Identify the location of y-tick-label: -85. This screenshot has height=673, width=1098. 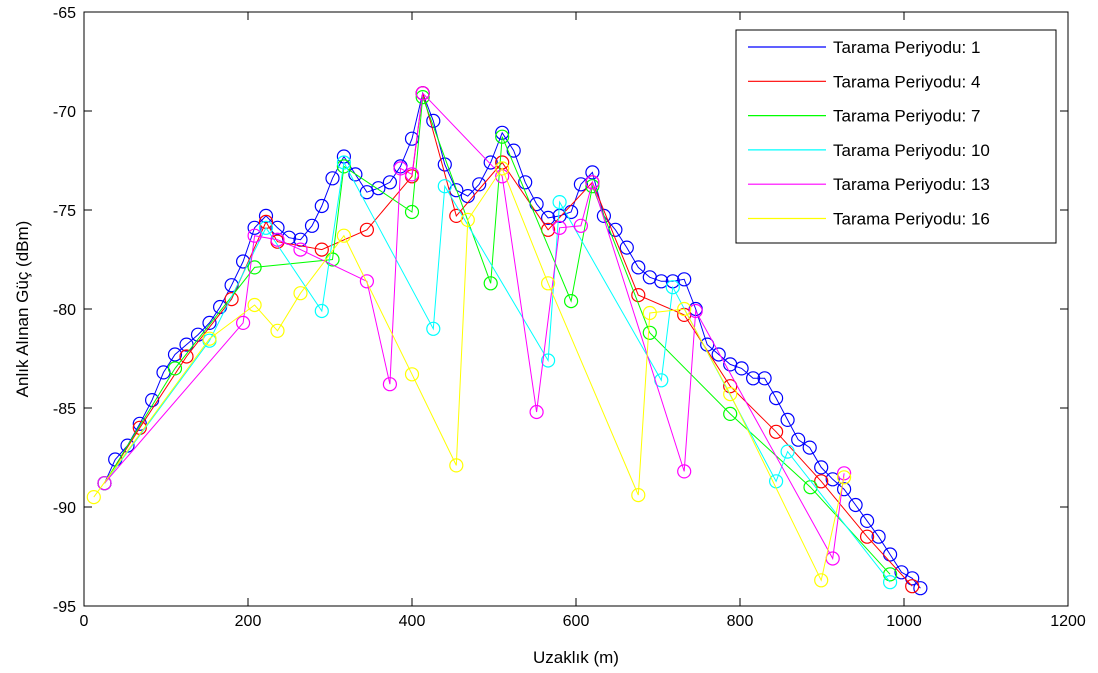
(64, 409).